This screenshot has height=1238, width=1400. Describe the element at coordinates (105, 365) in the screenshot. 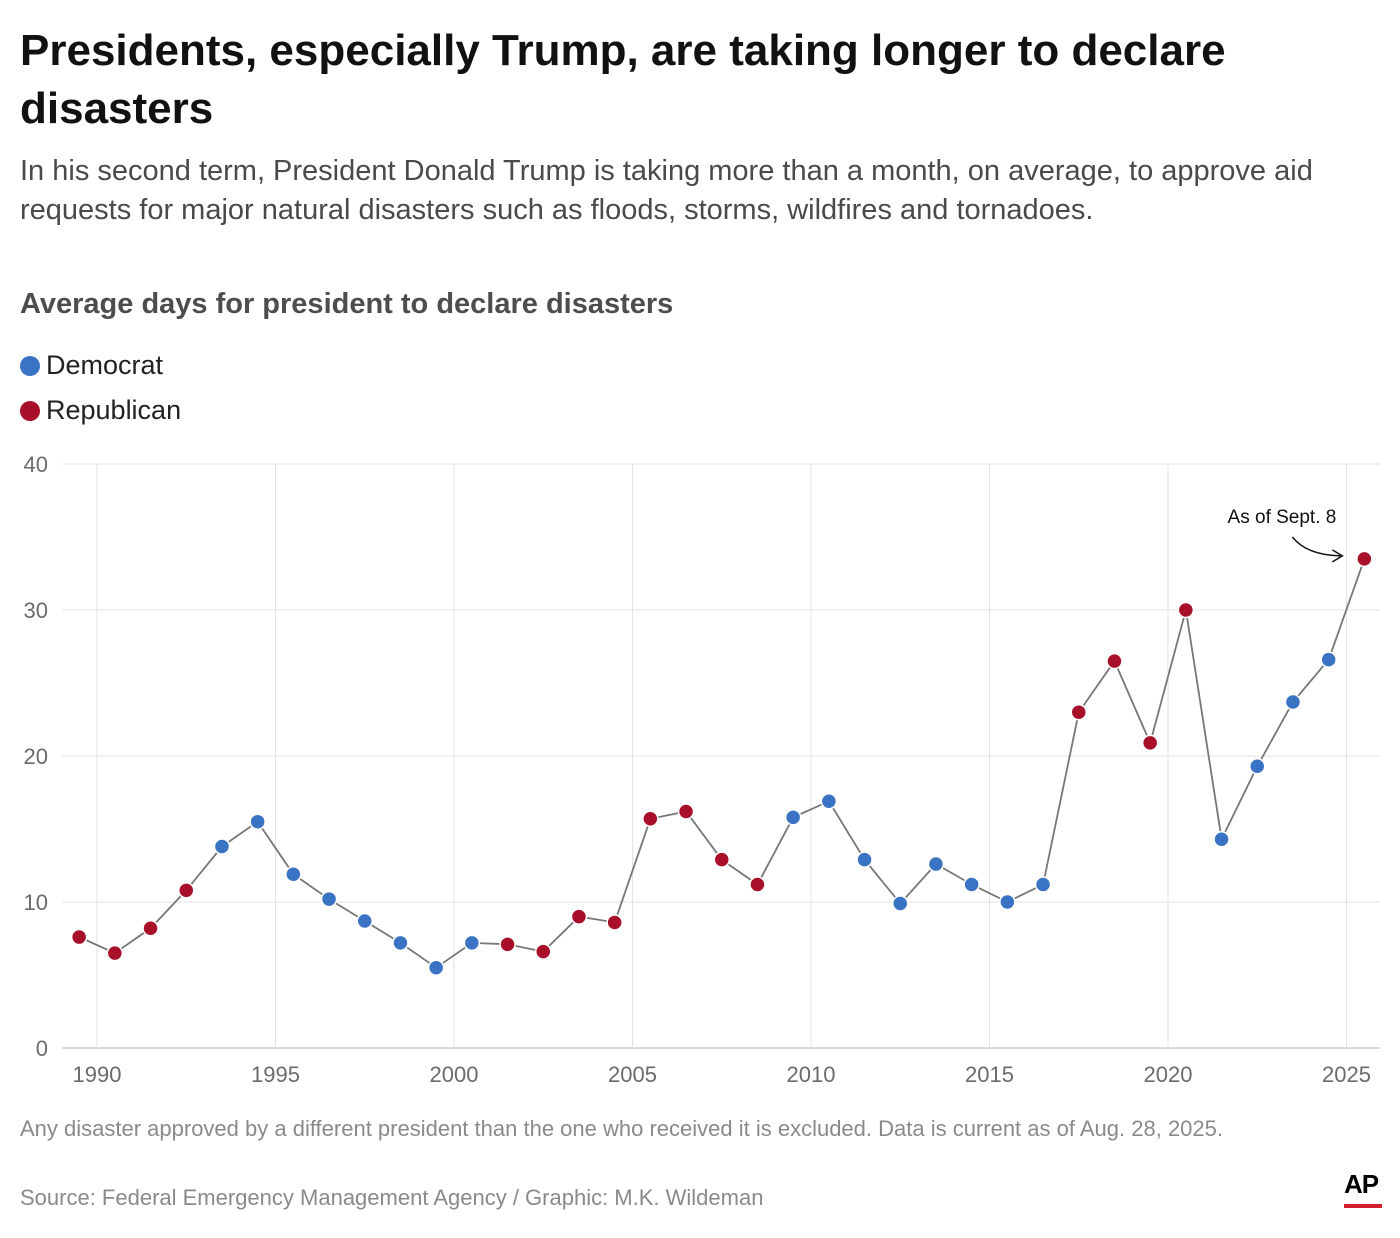

I see `legend-label-democrat: Democrat` at that location.